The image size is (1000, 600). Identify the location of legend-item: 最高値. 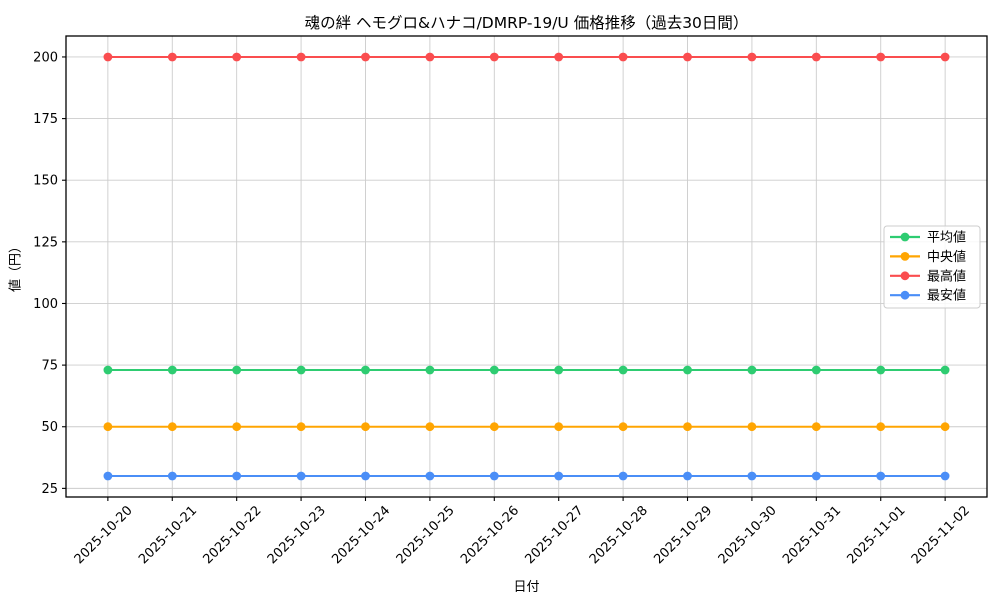
(928, 276).